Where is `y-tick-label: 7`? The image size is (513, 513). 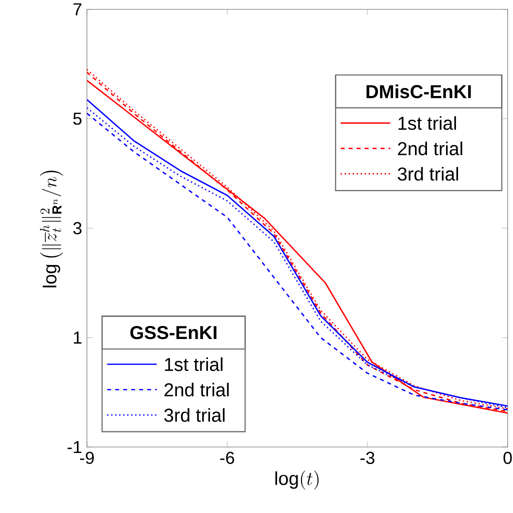
y-tick-label: 7 is located at coordinates (78, 9).